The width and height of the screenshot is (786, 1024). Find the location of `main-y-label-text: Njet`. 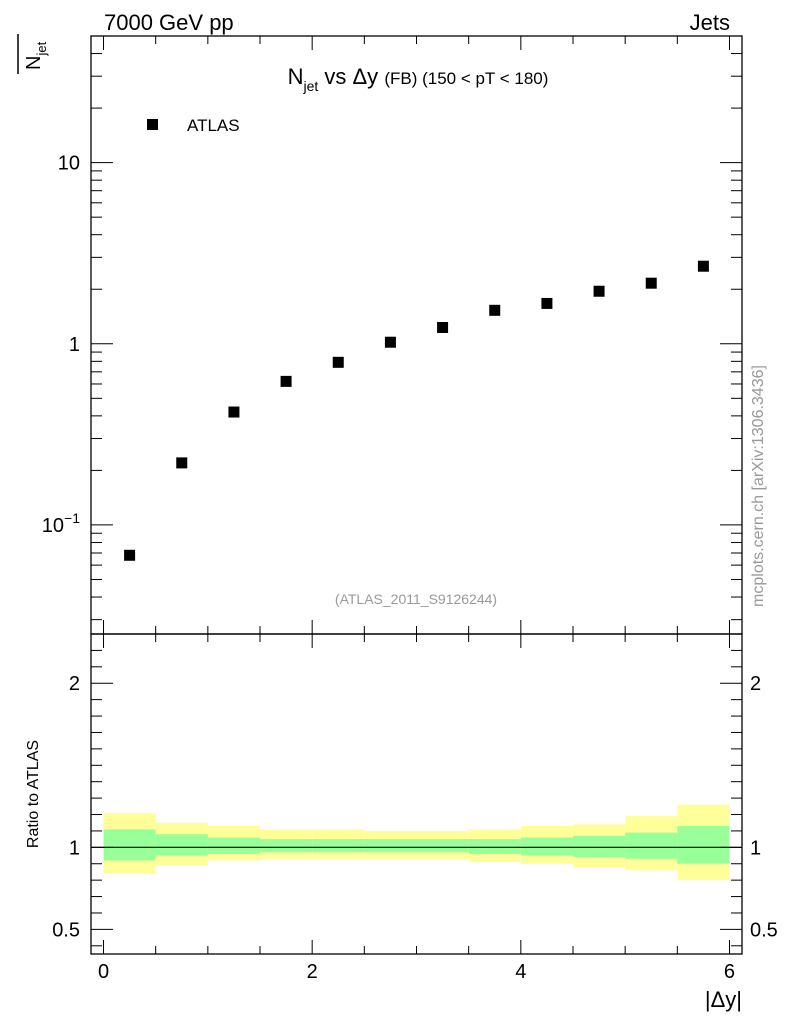

main-y-label-text: Njet is located at coordinates (36, 55).